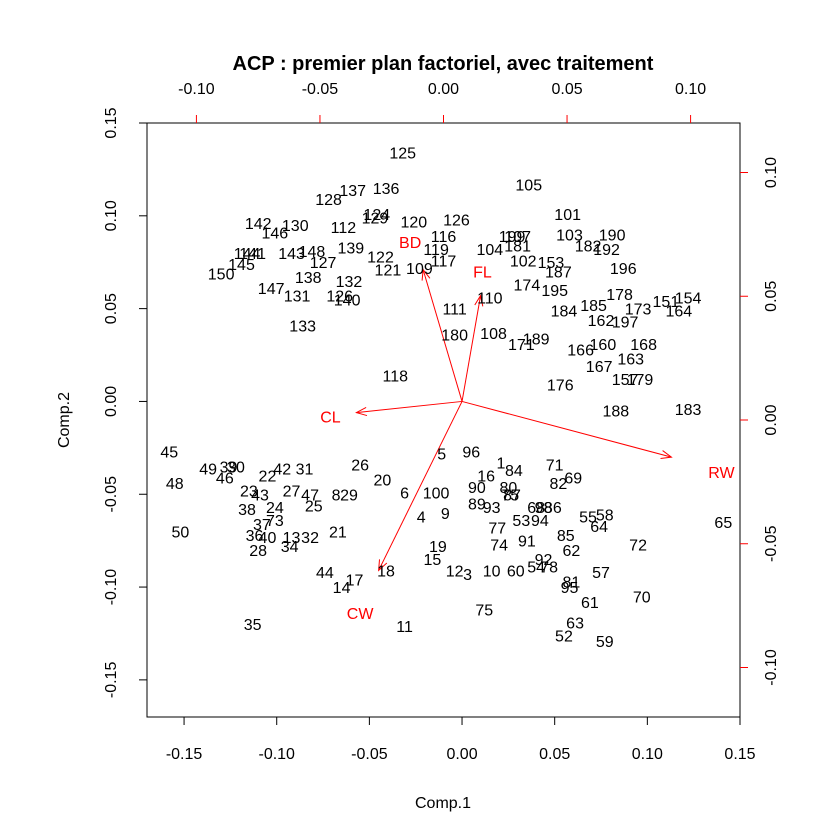 The height and width of the screenshot is (840, 840). What do you see at coordinates (290, 547) in the screenshot?
I see `observation-label: 34` at bounding box center [290, 547].